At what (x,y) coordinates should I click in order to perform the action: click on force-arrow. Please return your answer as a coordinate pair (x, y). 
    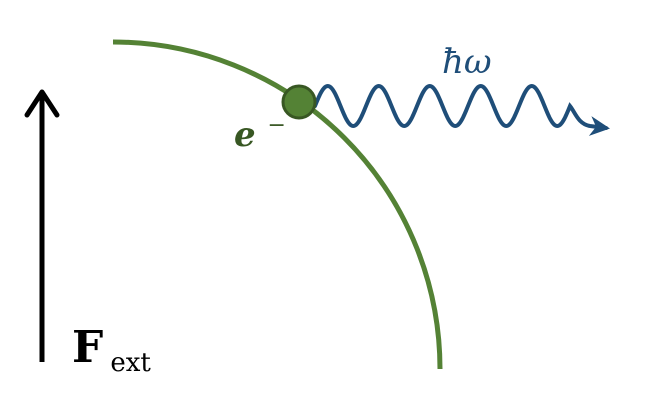
    Looking at the image, I should click on (42, 225).